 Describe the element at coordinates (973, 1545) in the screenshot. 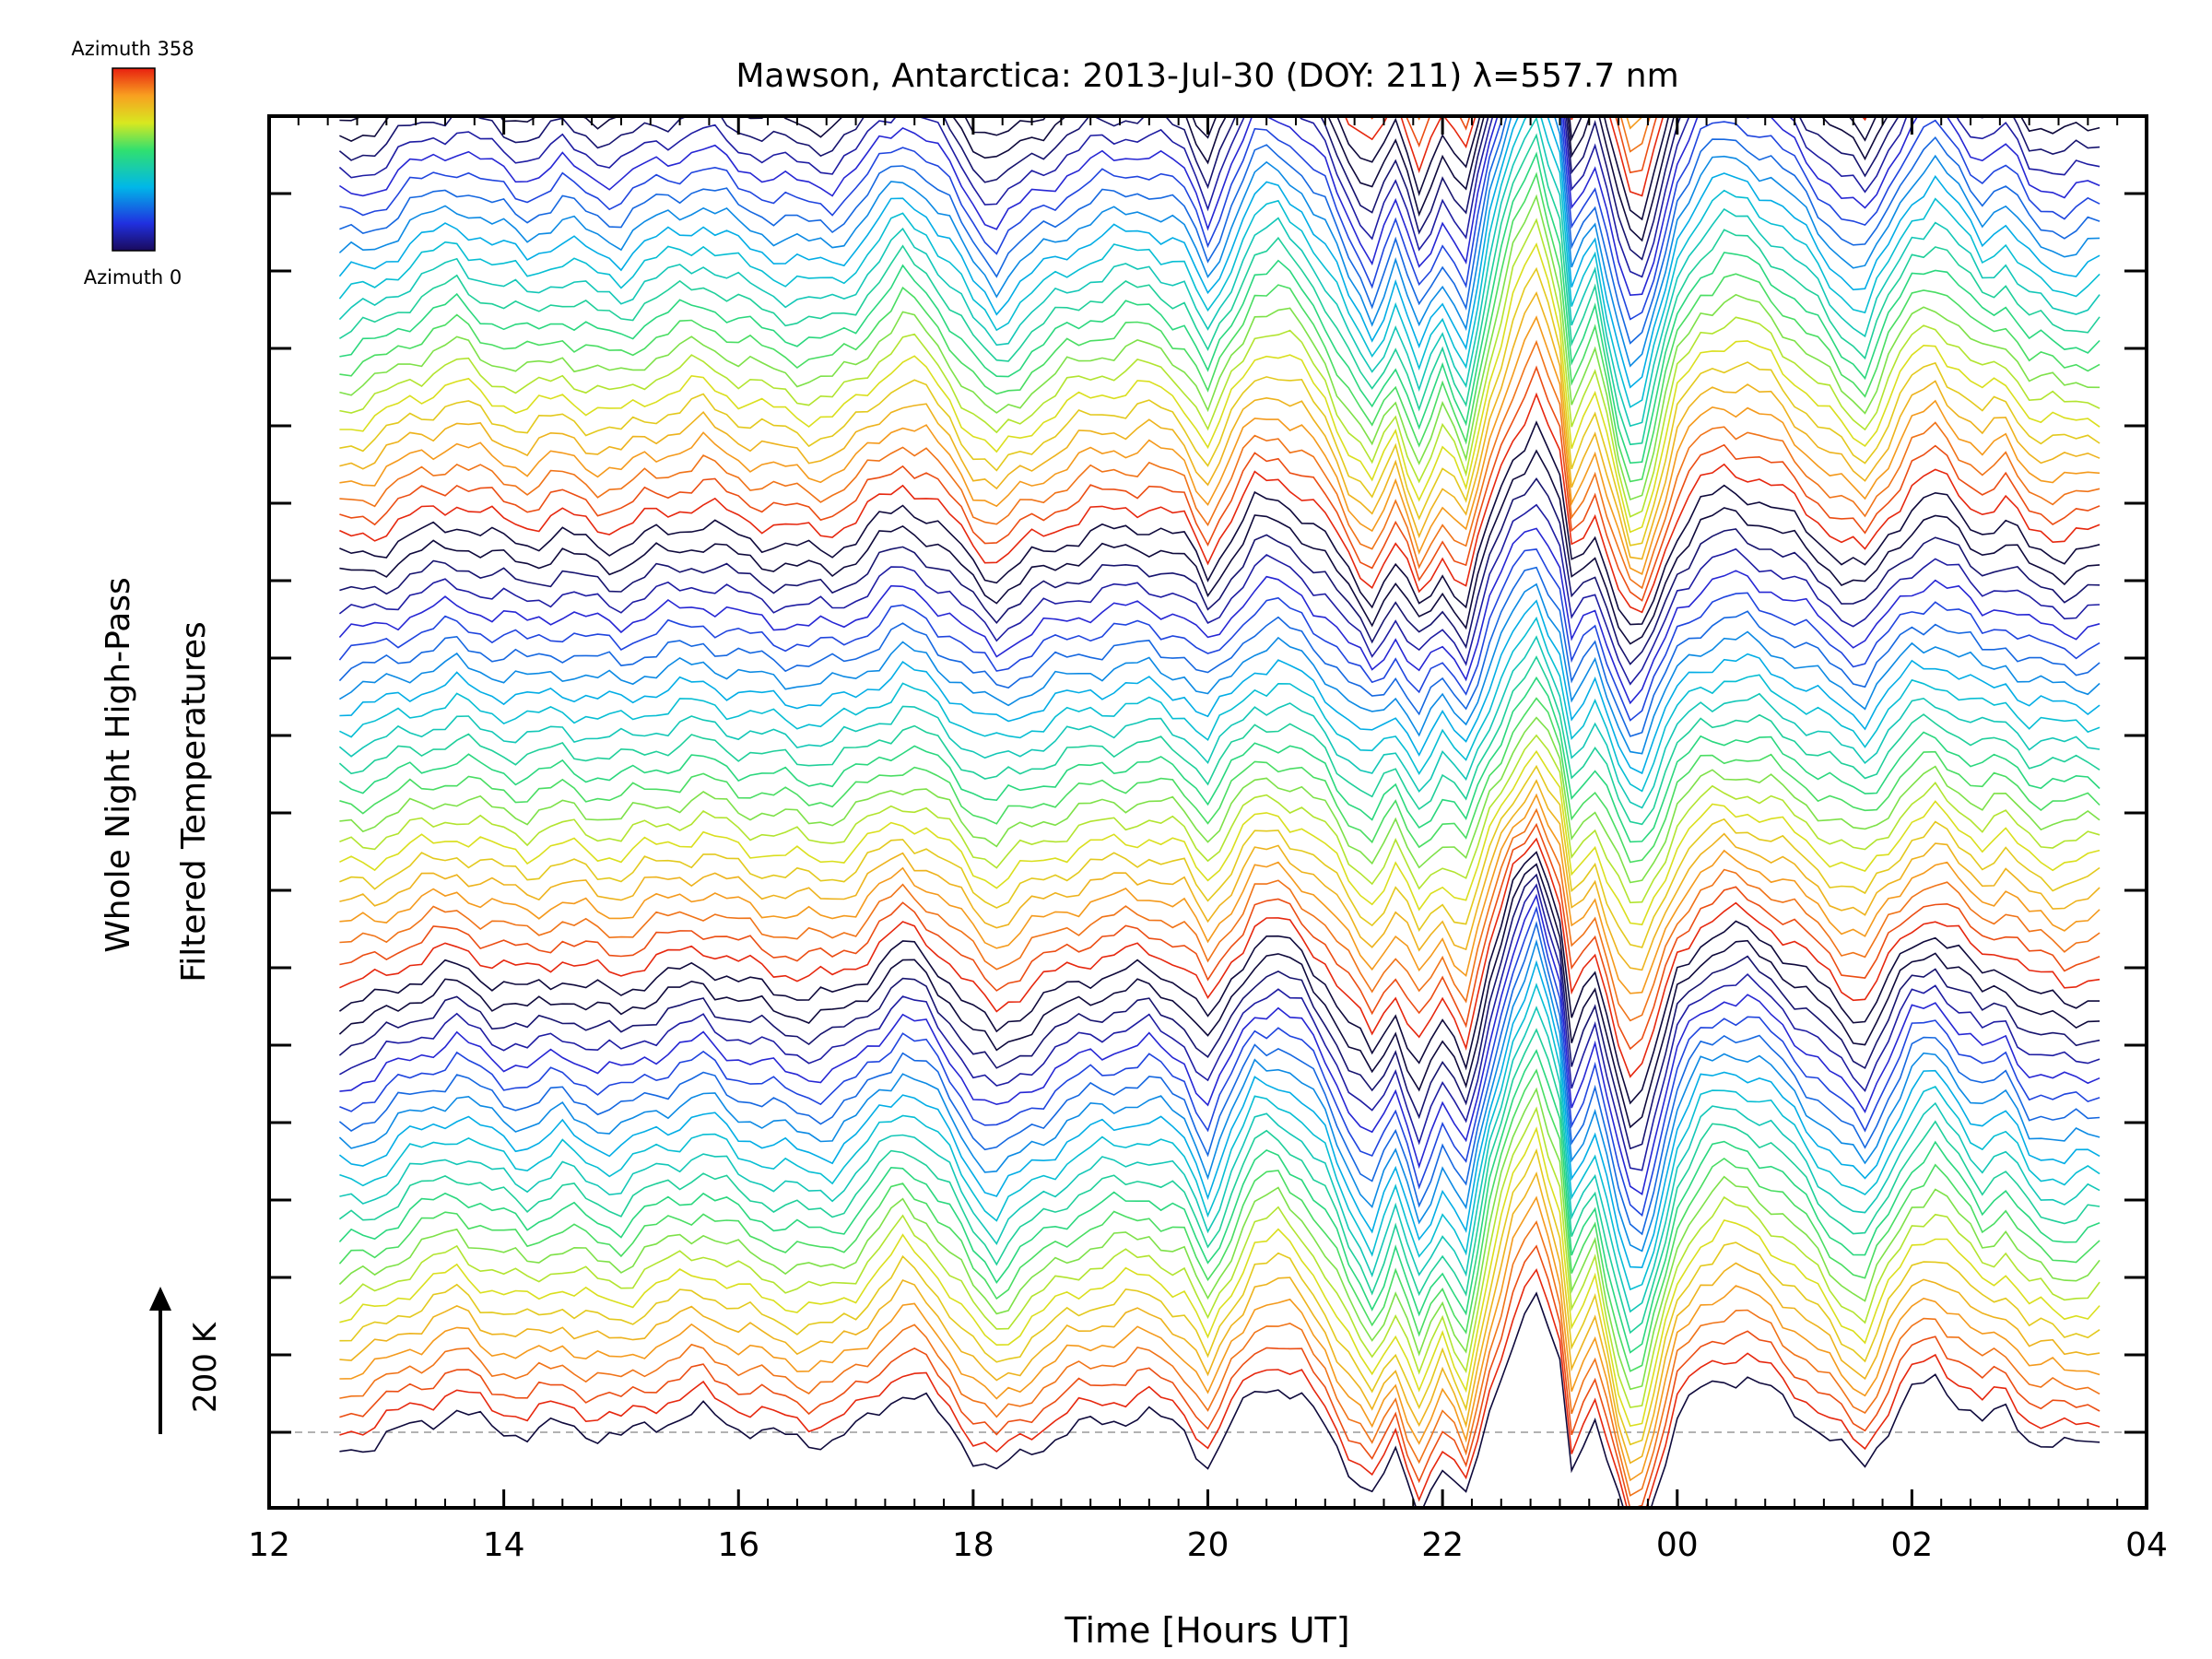

I see `x-tick-label: 18` at that location.